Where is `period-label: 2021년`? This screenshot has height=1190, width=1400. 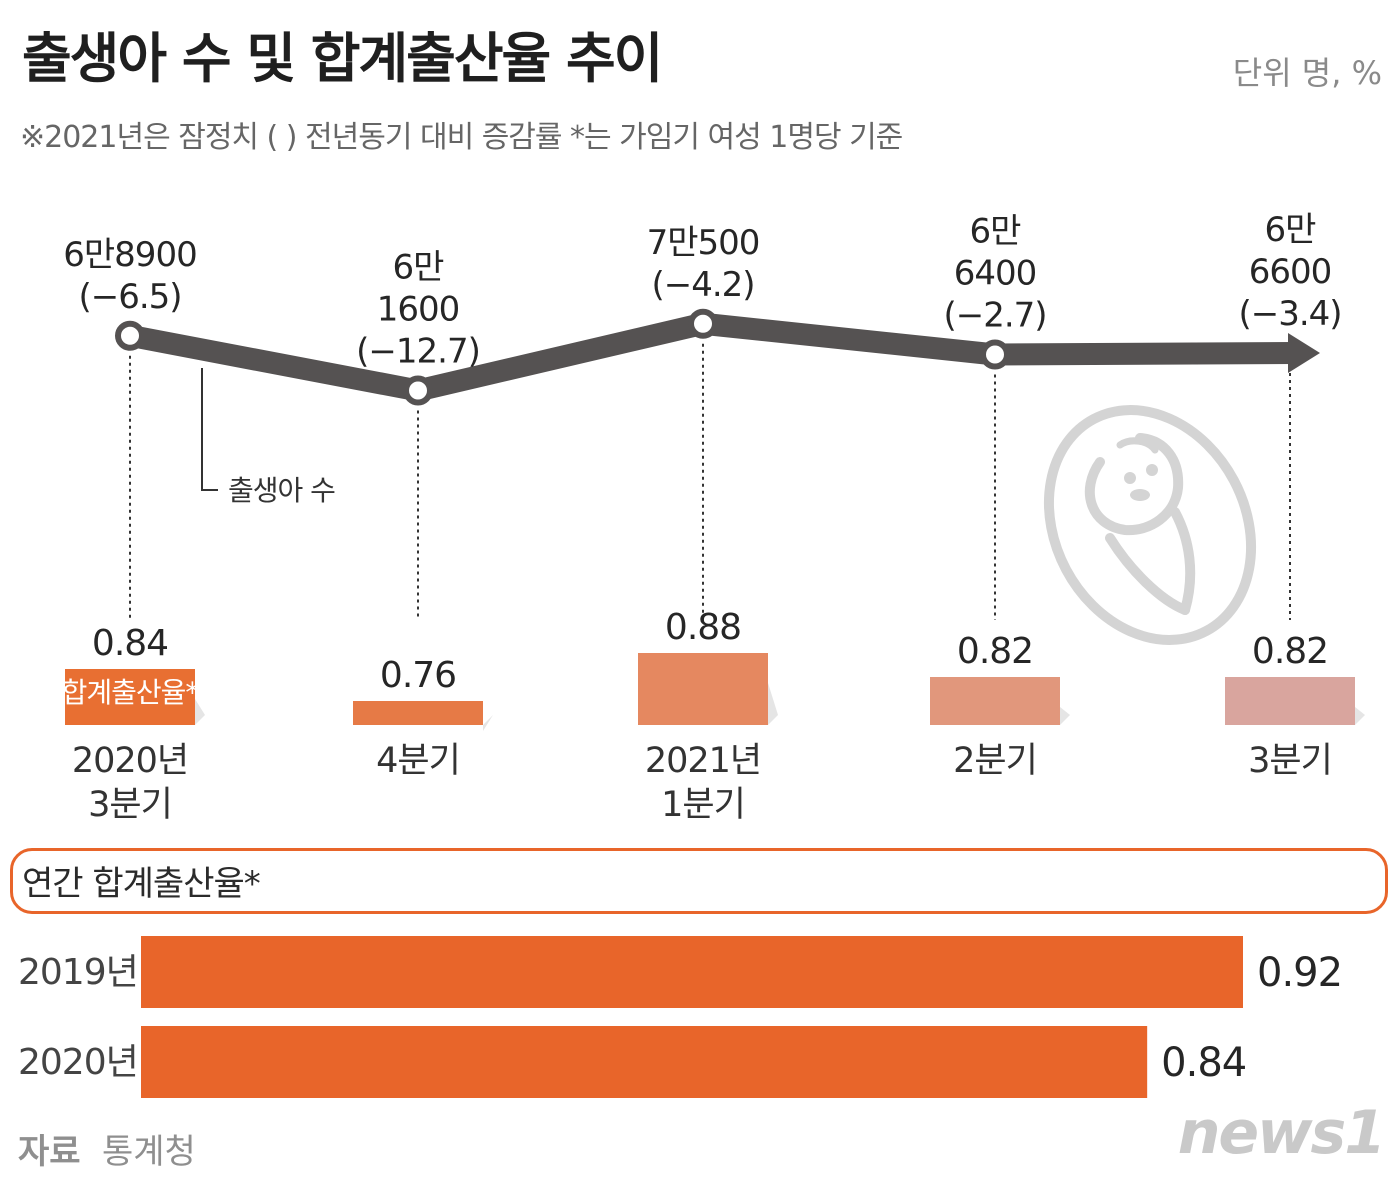
period-label: 2021년 is located at coordinates (703, 761).